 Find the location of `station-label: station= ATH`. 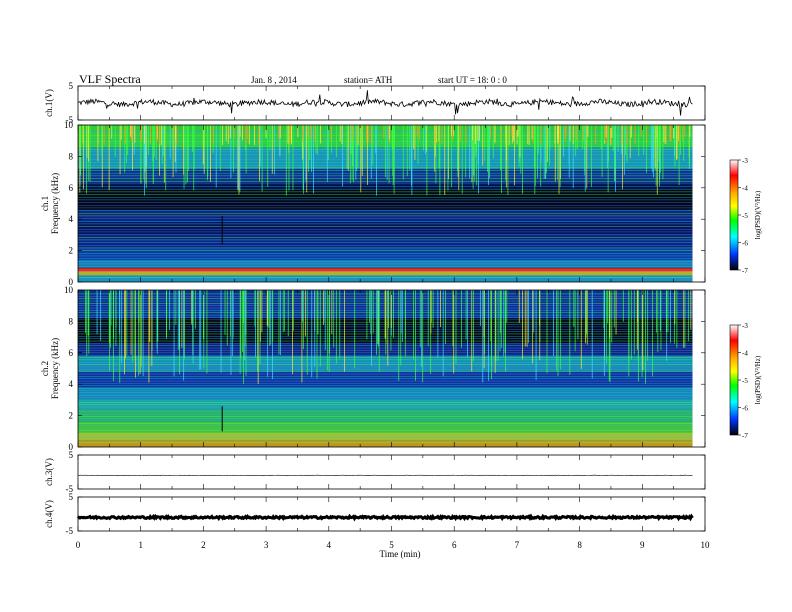

station-label: station= ATH is located at coordinates (368, 80).